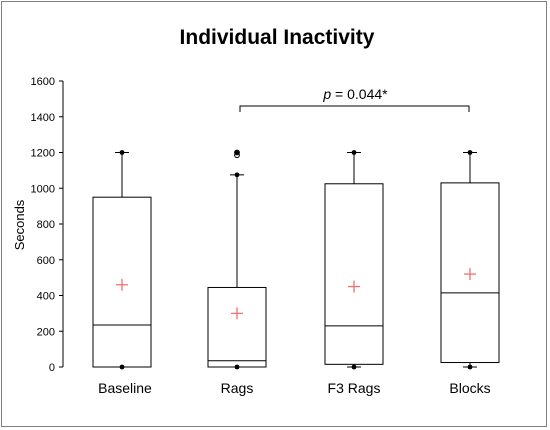 This screenshot has width=550, height=430. Describe the element at coordinates (469, 388) in the screenshot. I see `category-label: Blocks` at that location.